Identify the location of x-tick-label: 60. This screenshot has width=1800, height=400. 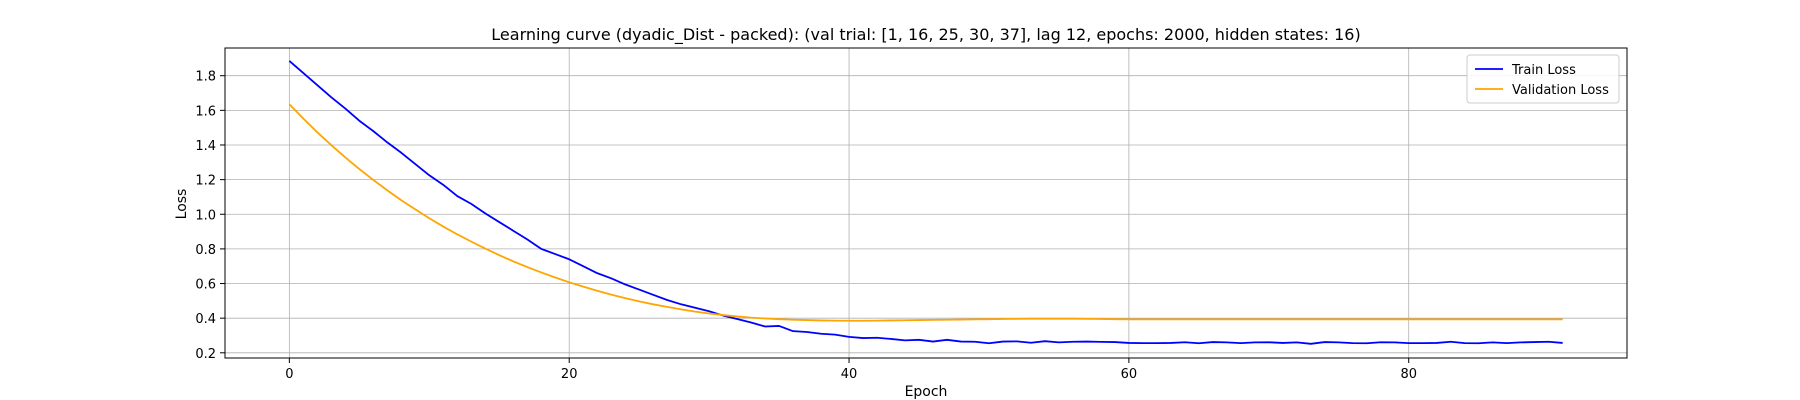
(1129, 374).